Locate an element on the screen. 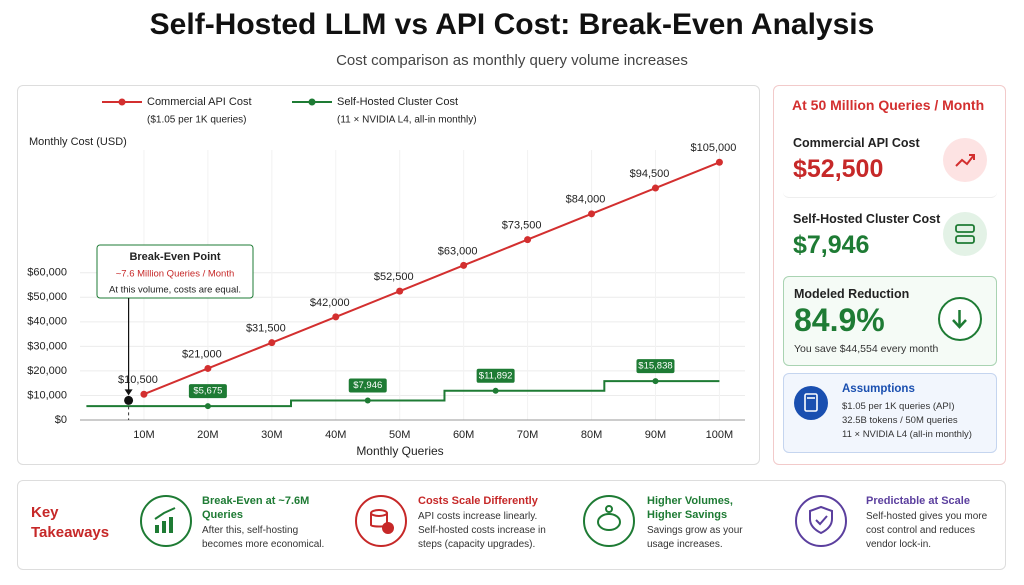 This screenshot has height=585, width=1024. value-label: $42,000 is located at coordinates (330, 303).